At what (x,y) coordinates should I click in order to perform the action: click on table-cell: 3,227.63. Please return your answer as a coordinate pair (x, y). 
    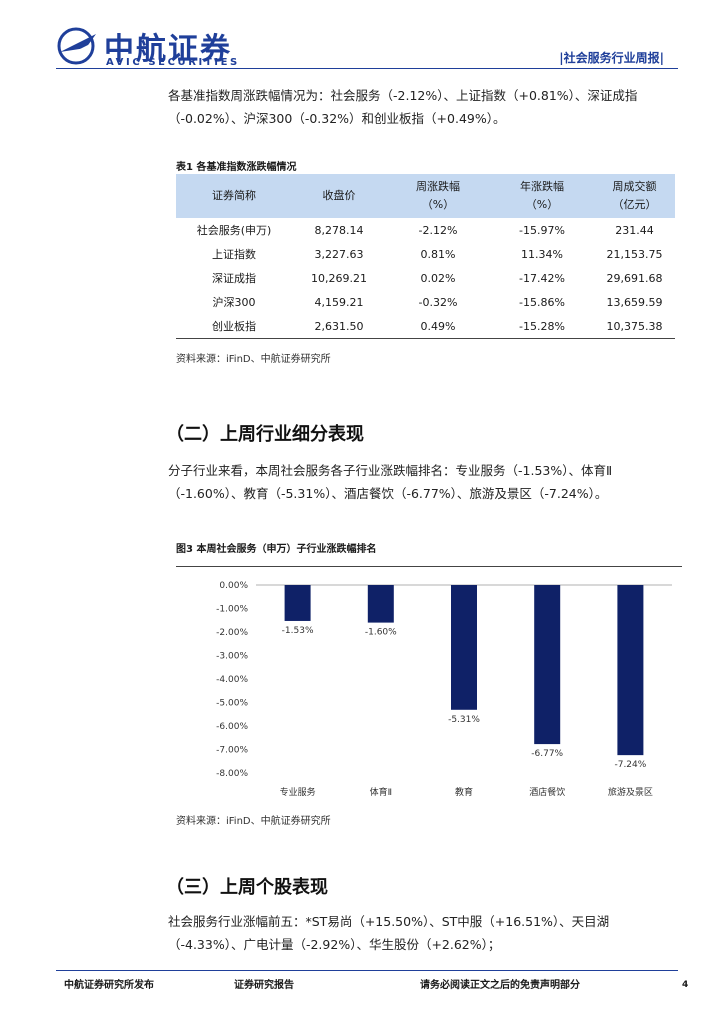
    Looking at the image, I should click on (339, 254).